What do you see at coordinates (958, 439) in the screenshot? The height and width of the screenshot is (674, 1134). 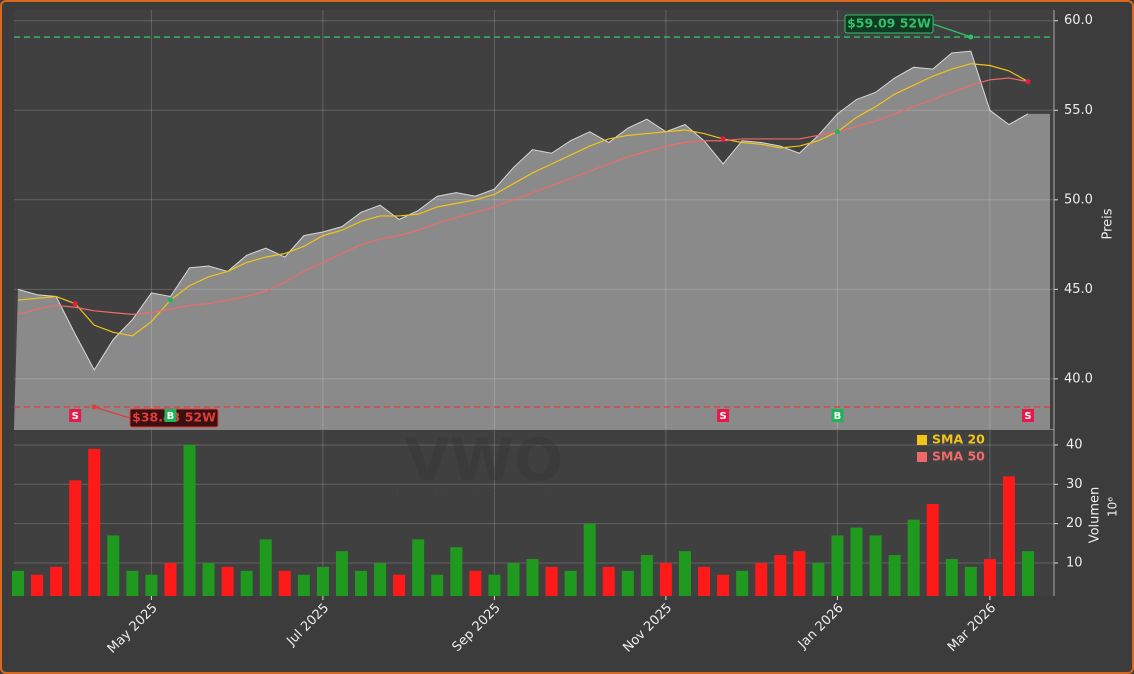 I see `legend-label: SMA 20` at bounding box center [958, 439].